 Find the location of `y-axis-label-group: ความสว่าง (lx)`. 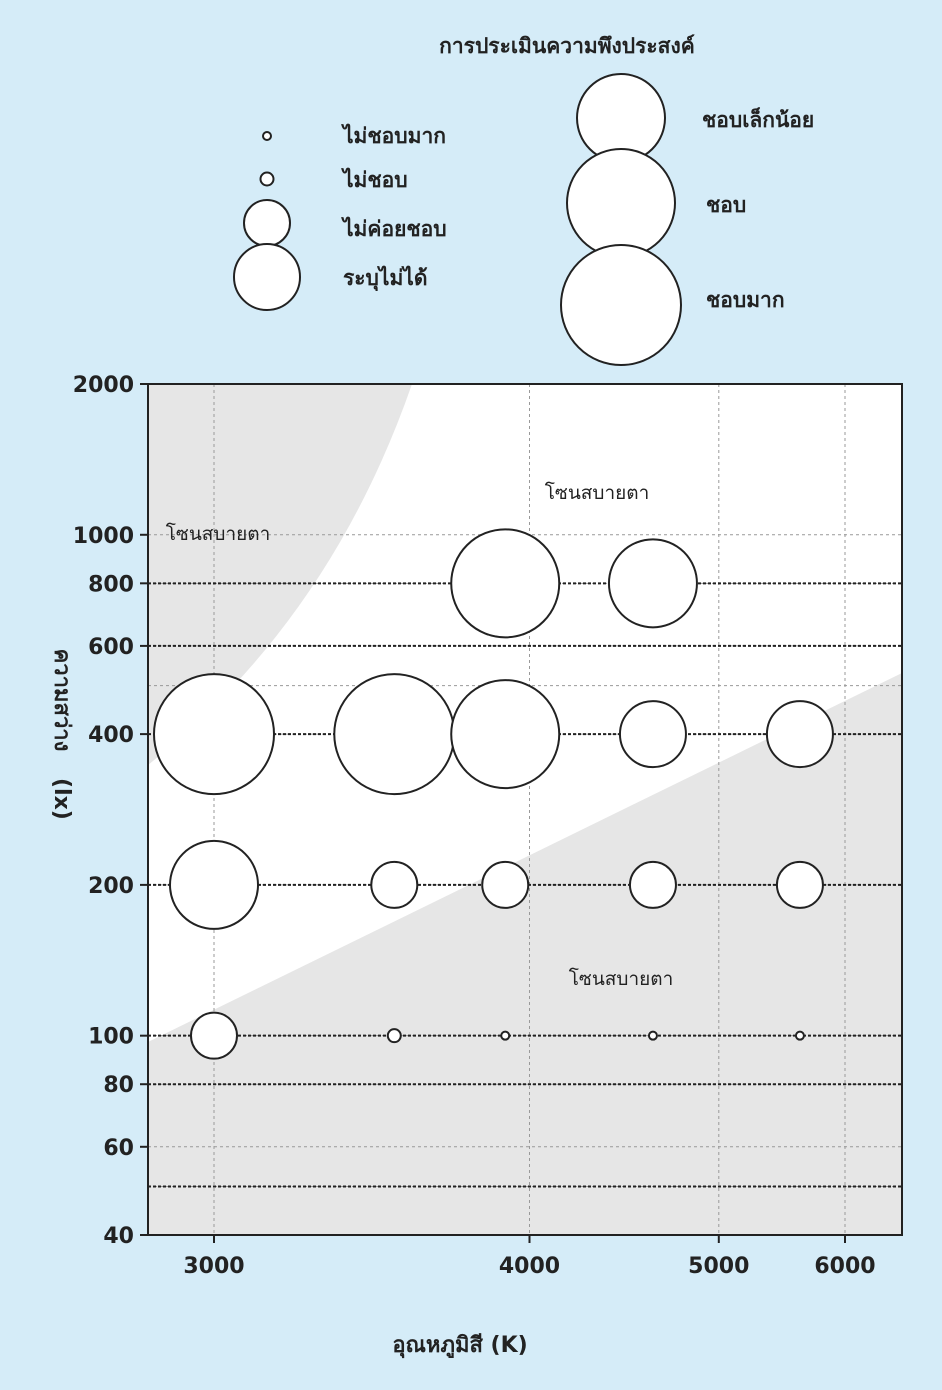

y-axis-label-group: ความสว่าง (lx) is located at coordinates (61, 734).